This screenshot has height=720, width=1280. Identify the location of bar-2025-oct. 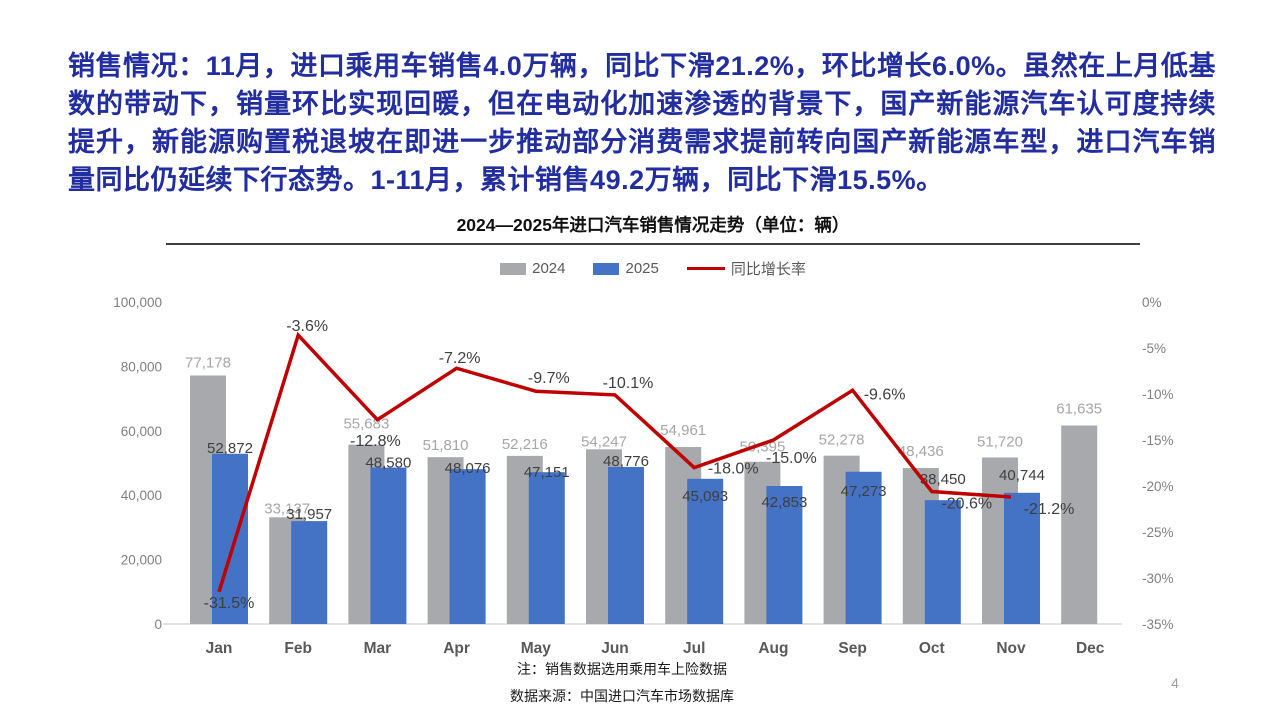
(942, 562).